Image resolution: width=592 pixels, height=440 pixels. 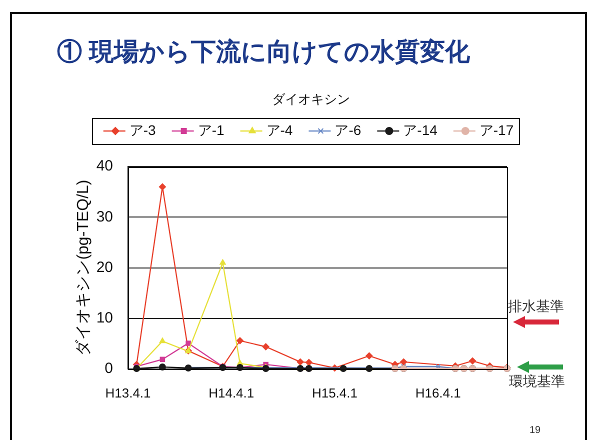 What do you see at coordinates (108, 369) in the screenshot?
I see `y-tick-label: 0` at bounding box center [108, 369].